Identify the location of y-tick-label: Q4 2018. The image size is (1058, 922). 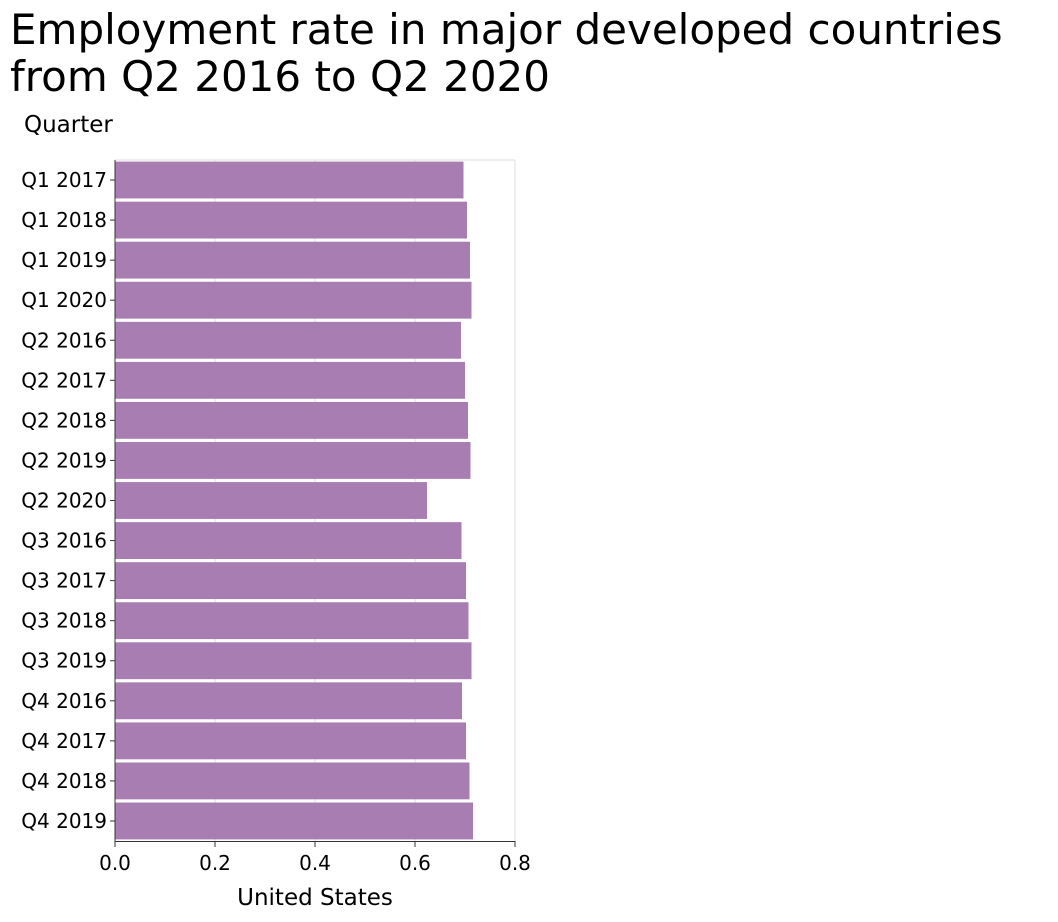
(64, 781).